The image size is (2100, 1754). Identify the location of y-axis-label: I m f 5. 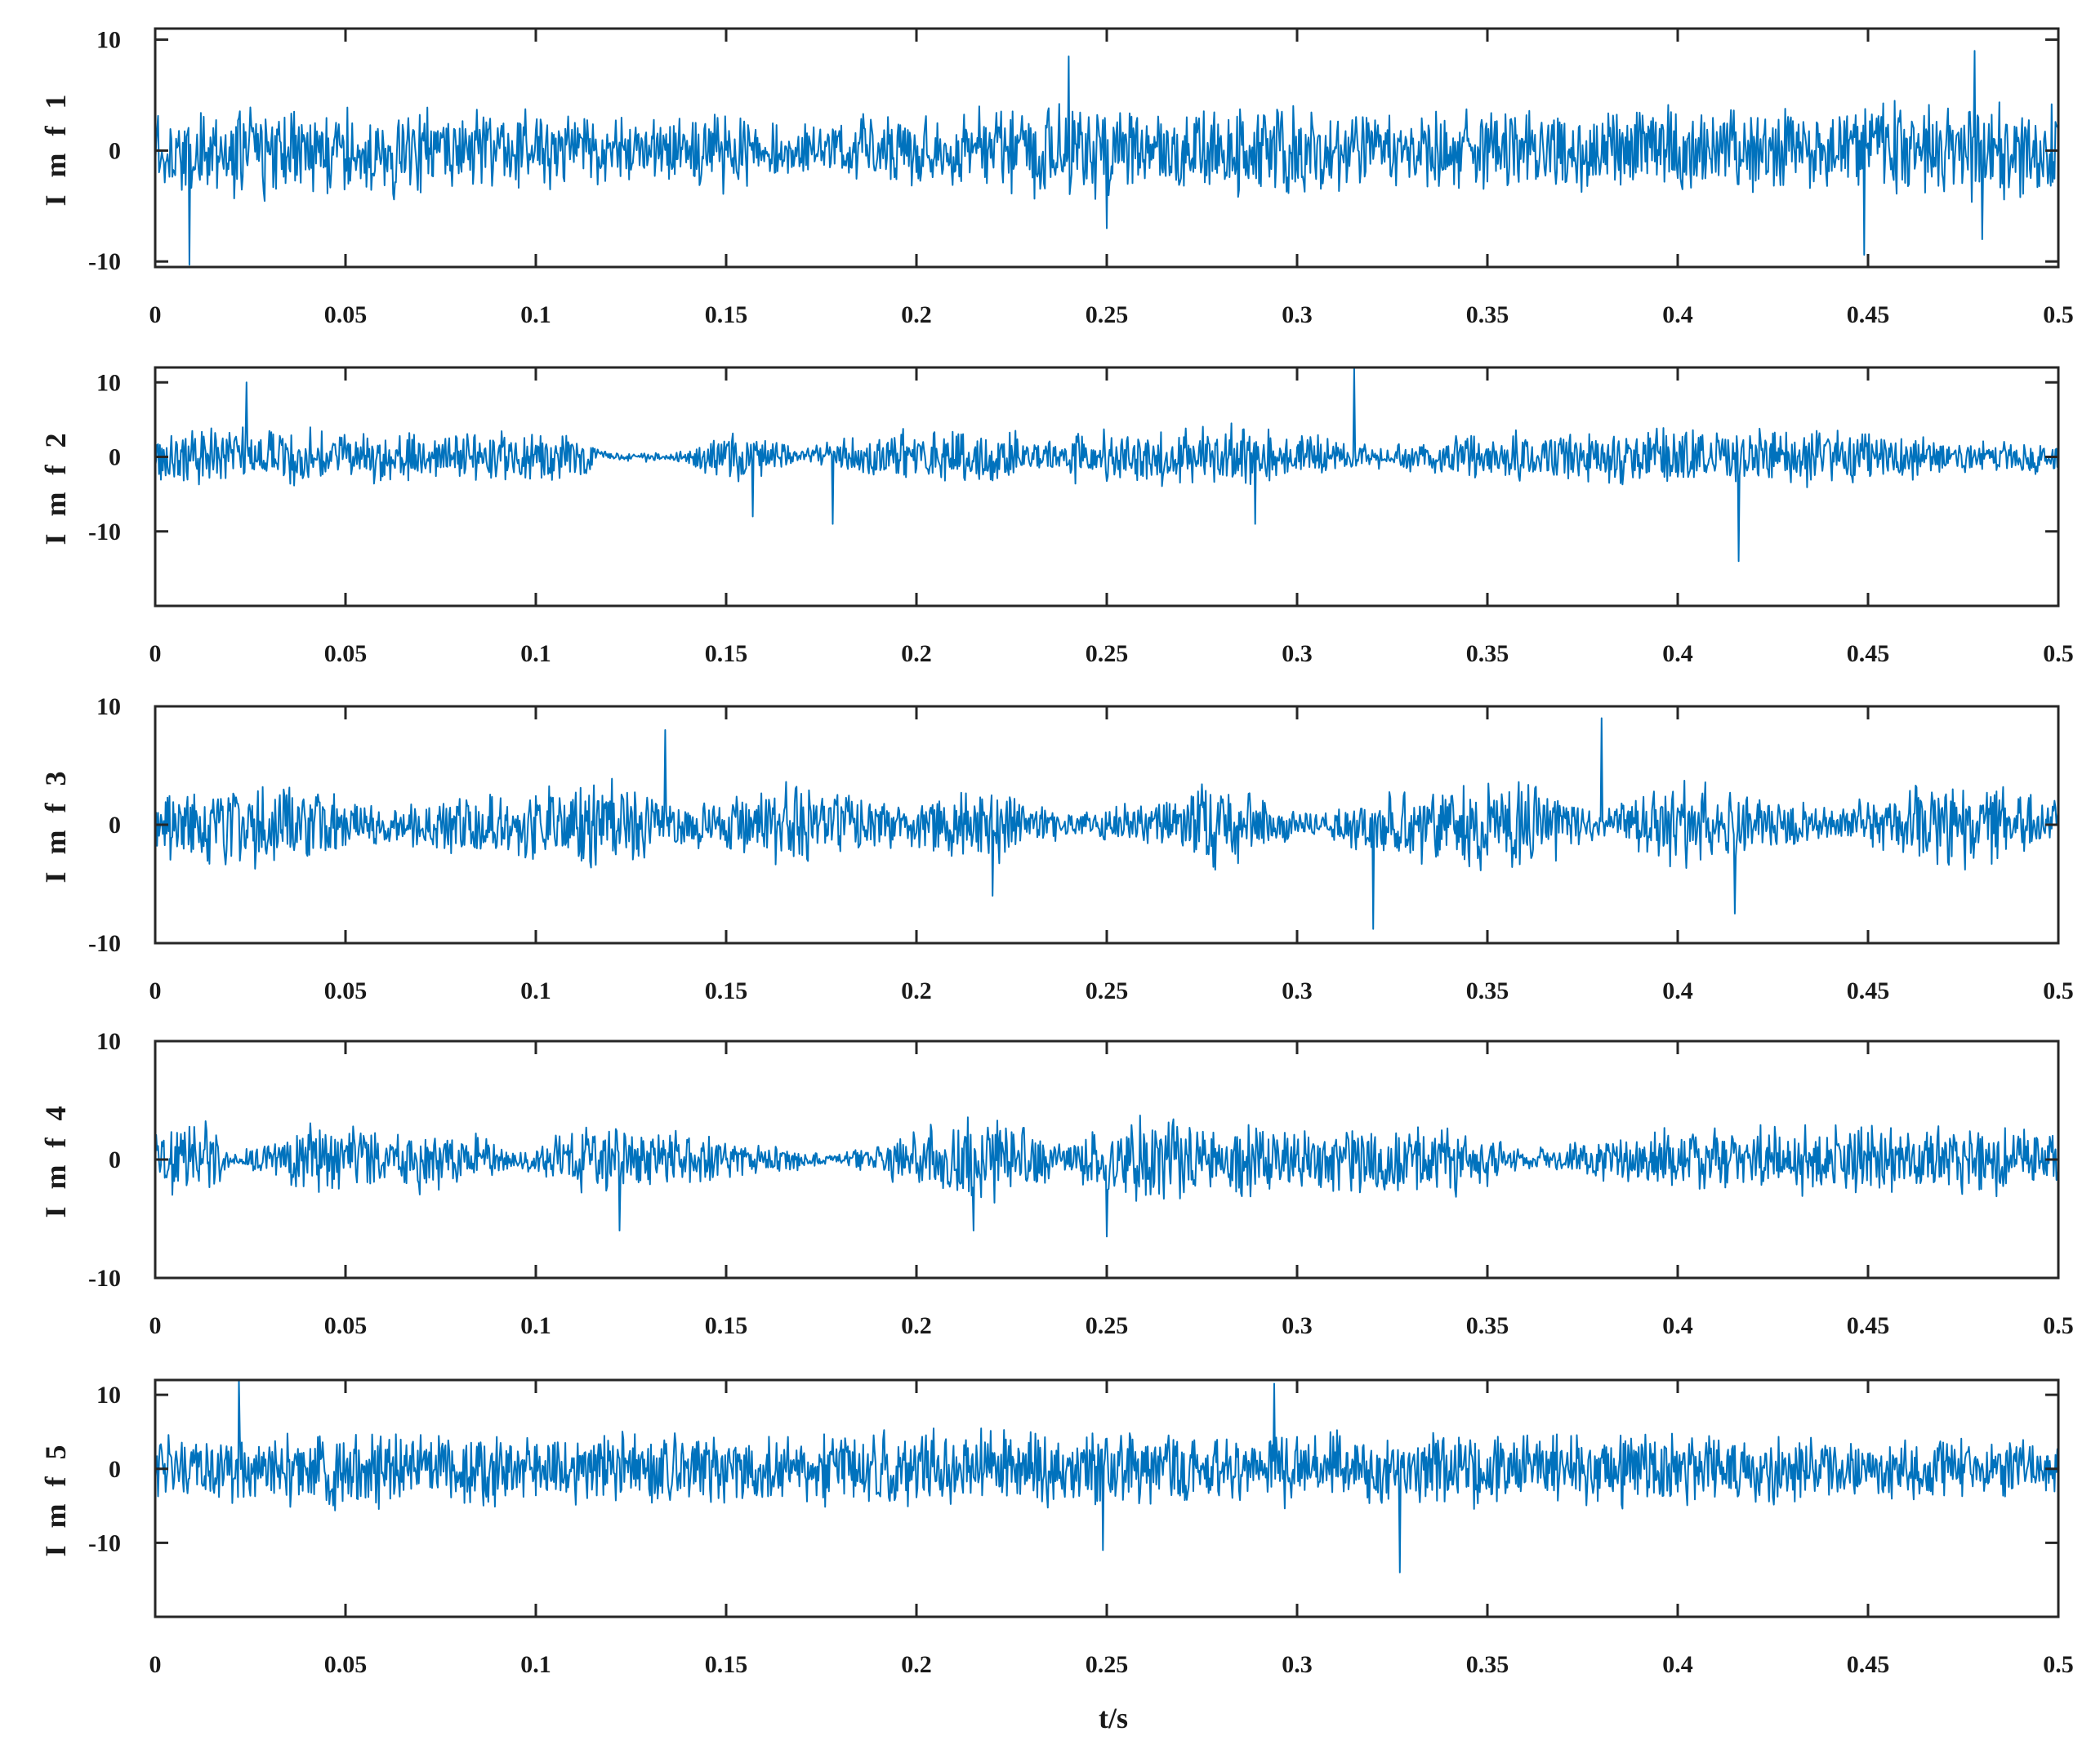
(55, 1498).